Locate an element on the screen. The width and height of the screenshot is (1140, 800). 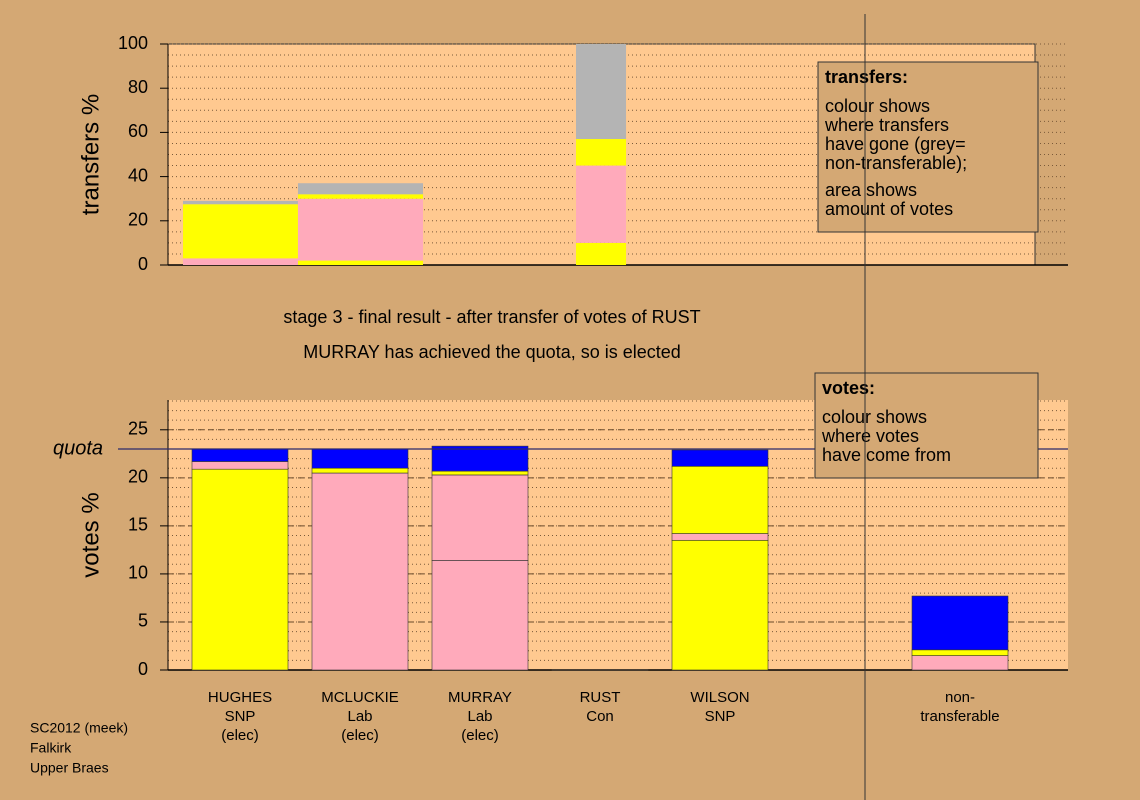
footer-text: Upper Braes is located at coordinates (69, 768).